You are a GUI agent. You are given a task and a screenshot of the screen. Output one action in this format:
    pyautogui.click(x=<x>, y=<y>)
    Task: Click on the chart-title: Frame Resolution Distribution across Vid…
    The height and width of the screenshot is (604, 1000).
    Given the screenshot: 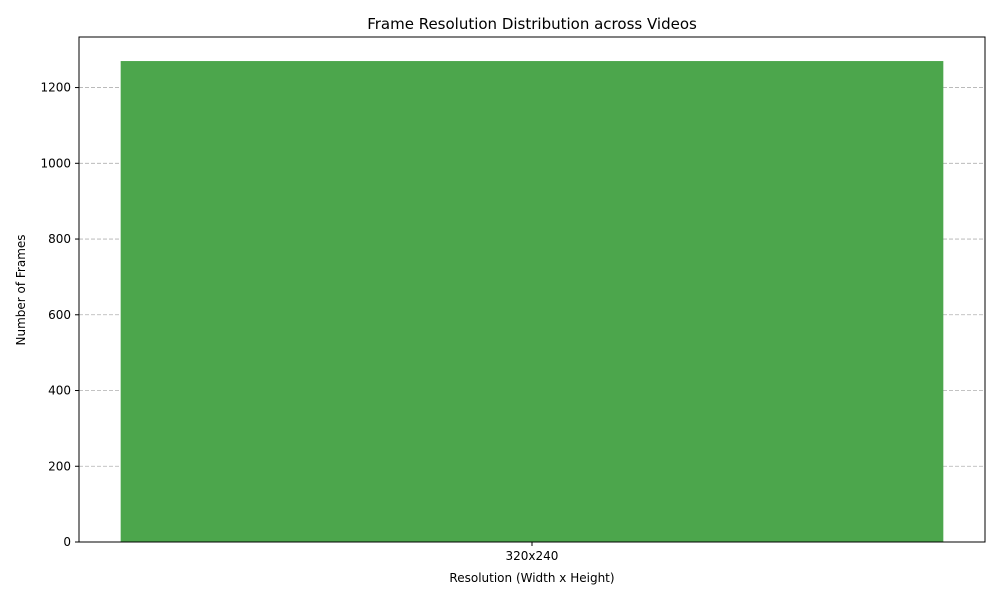 What is the action you would take?
    pyautogui.click(x=532, y=24)
    